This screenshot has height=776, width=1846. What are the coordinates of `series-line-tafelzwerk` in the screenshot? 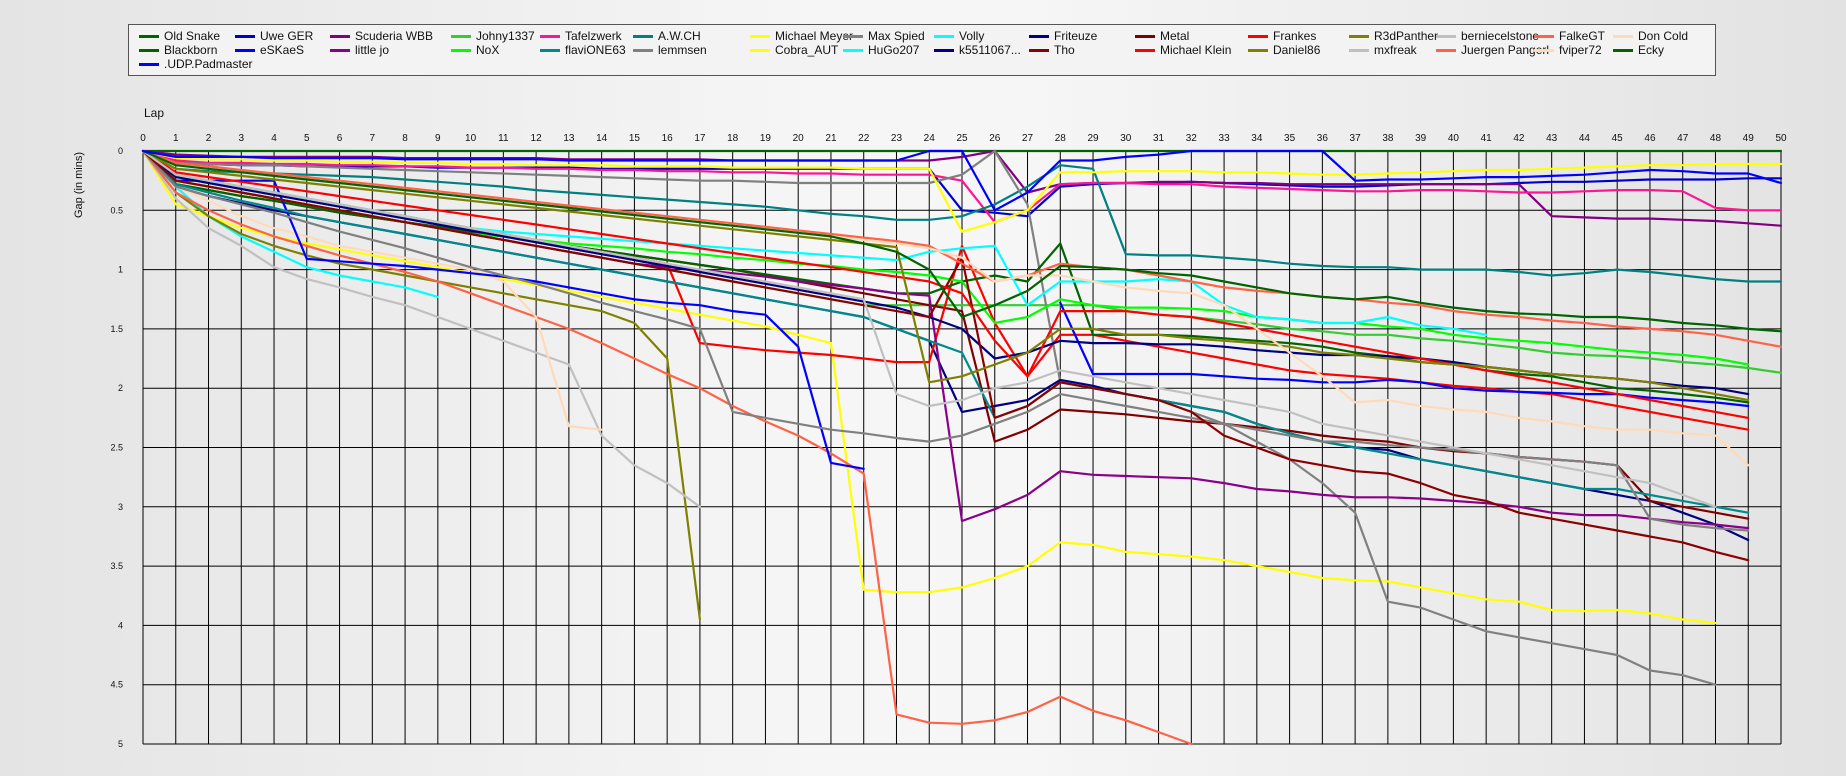 It's located at (962, 186).